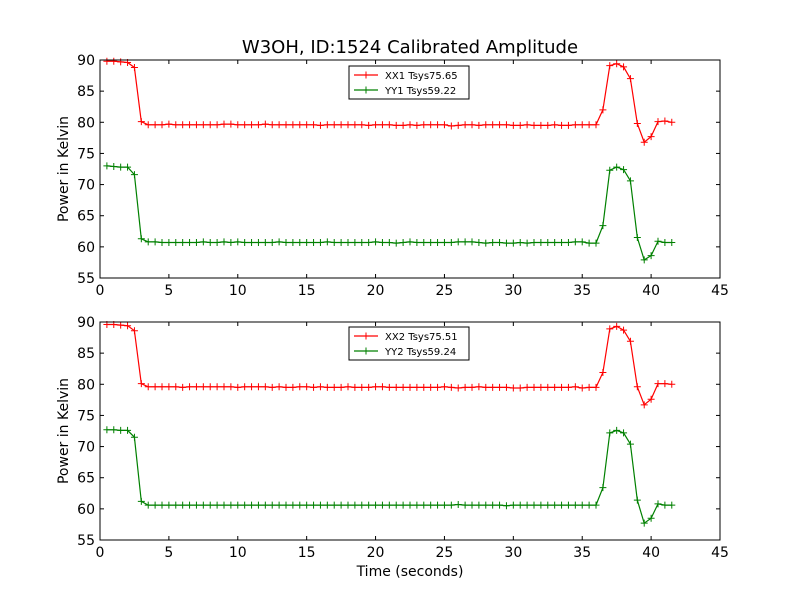 The height and width of the screenshot is (600, 800). Describe the element at coordinates (86, 448) in the screenshot. I see `y-tick-label: 70` at that location.